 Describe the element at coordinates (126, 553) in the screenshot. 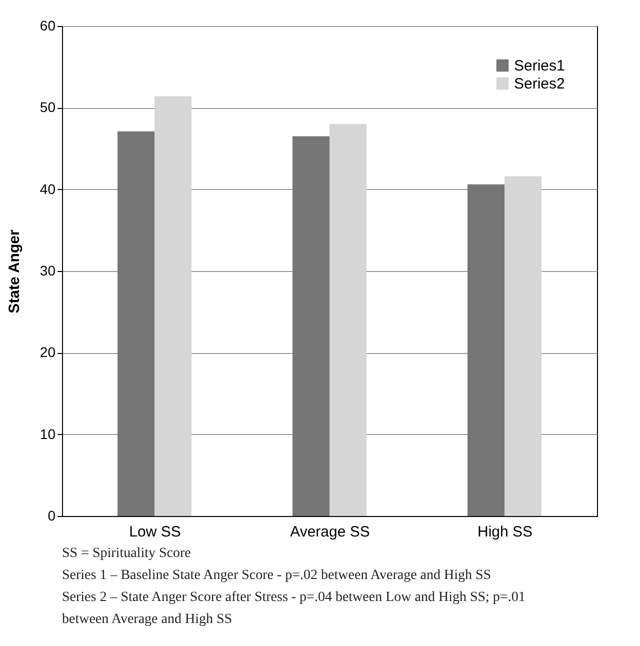

I see `text: SS = Spirituality Score` at that location.